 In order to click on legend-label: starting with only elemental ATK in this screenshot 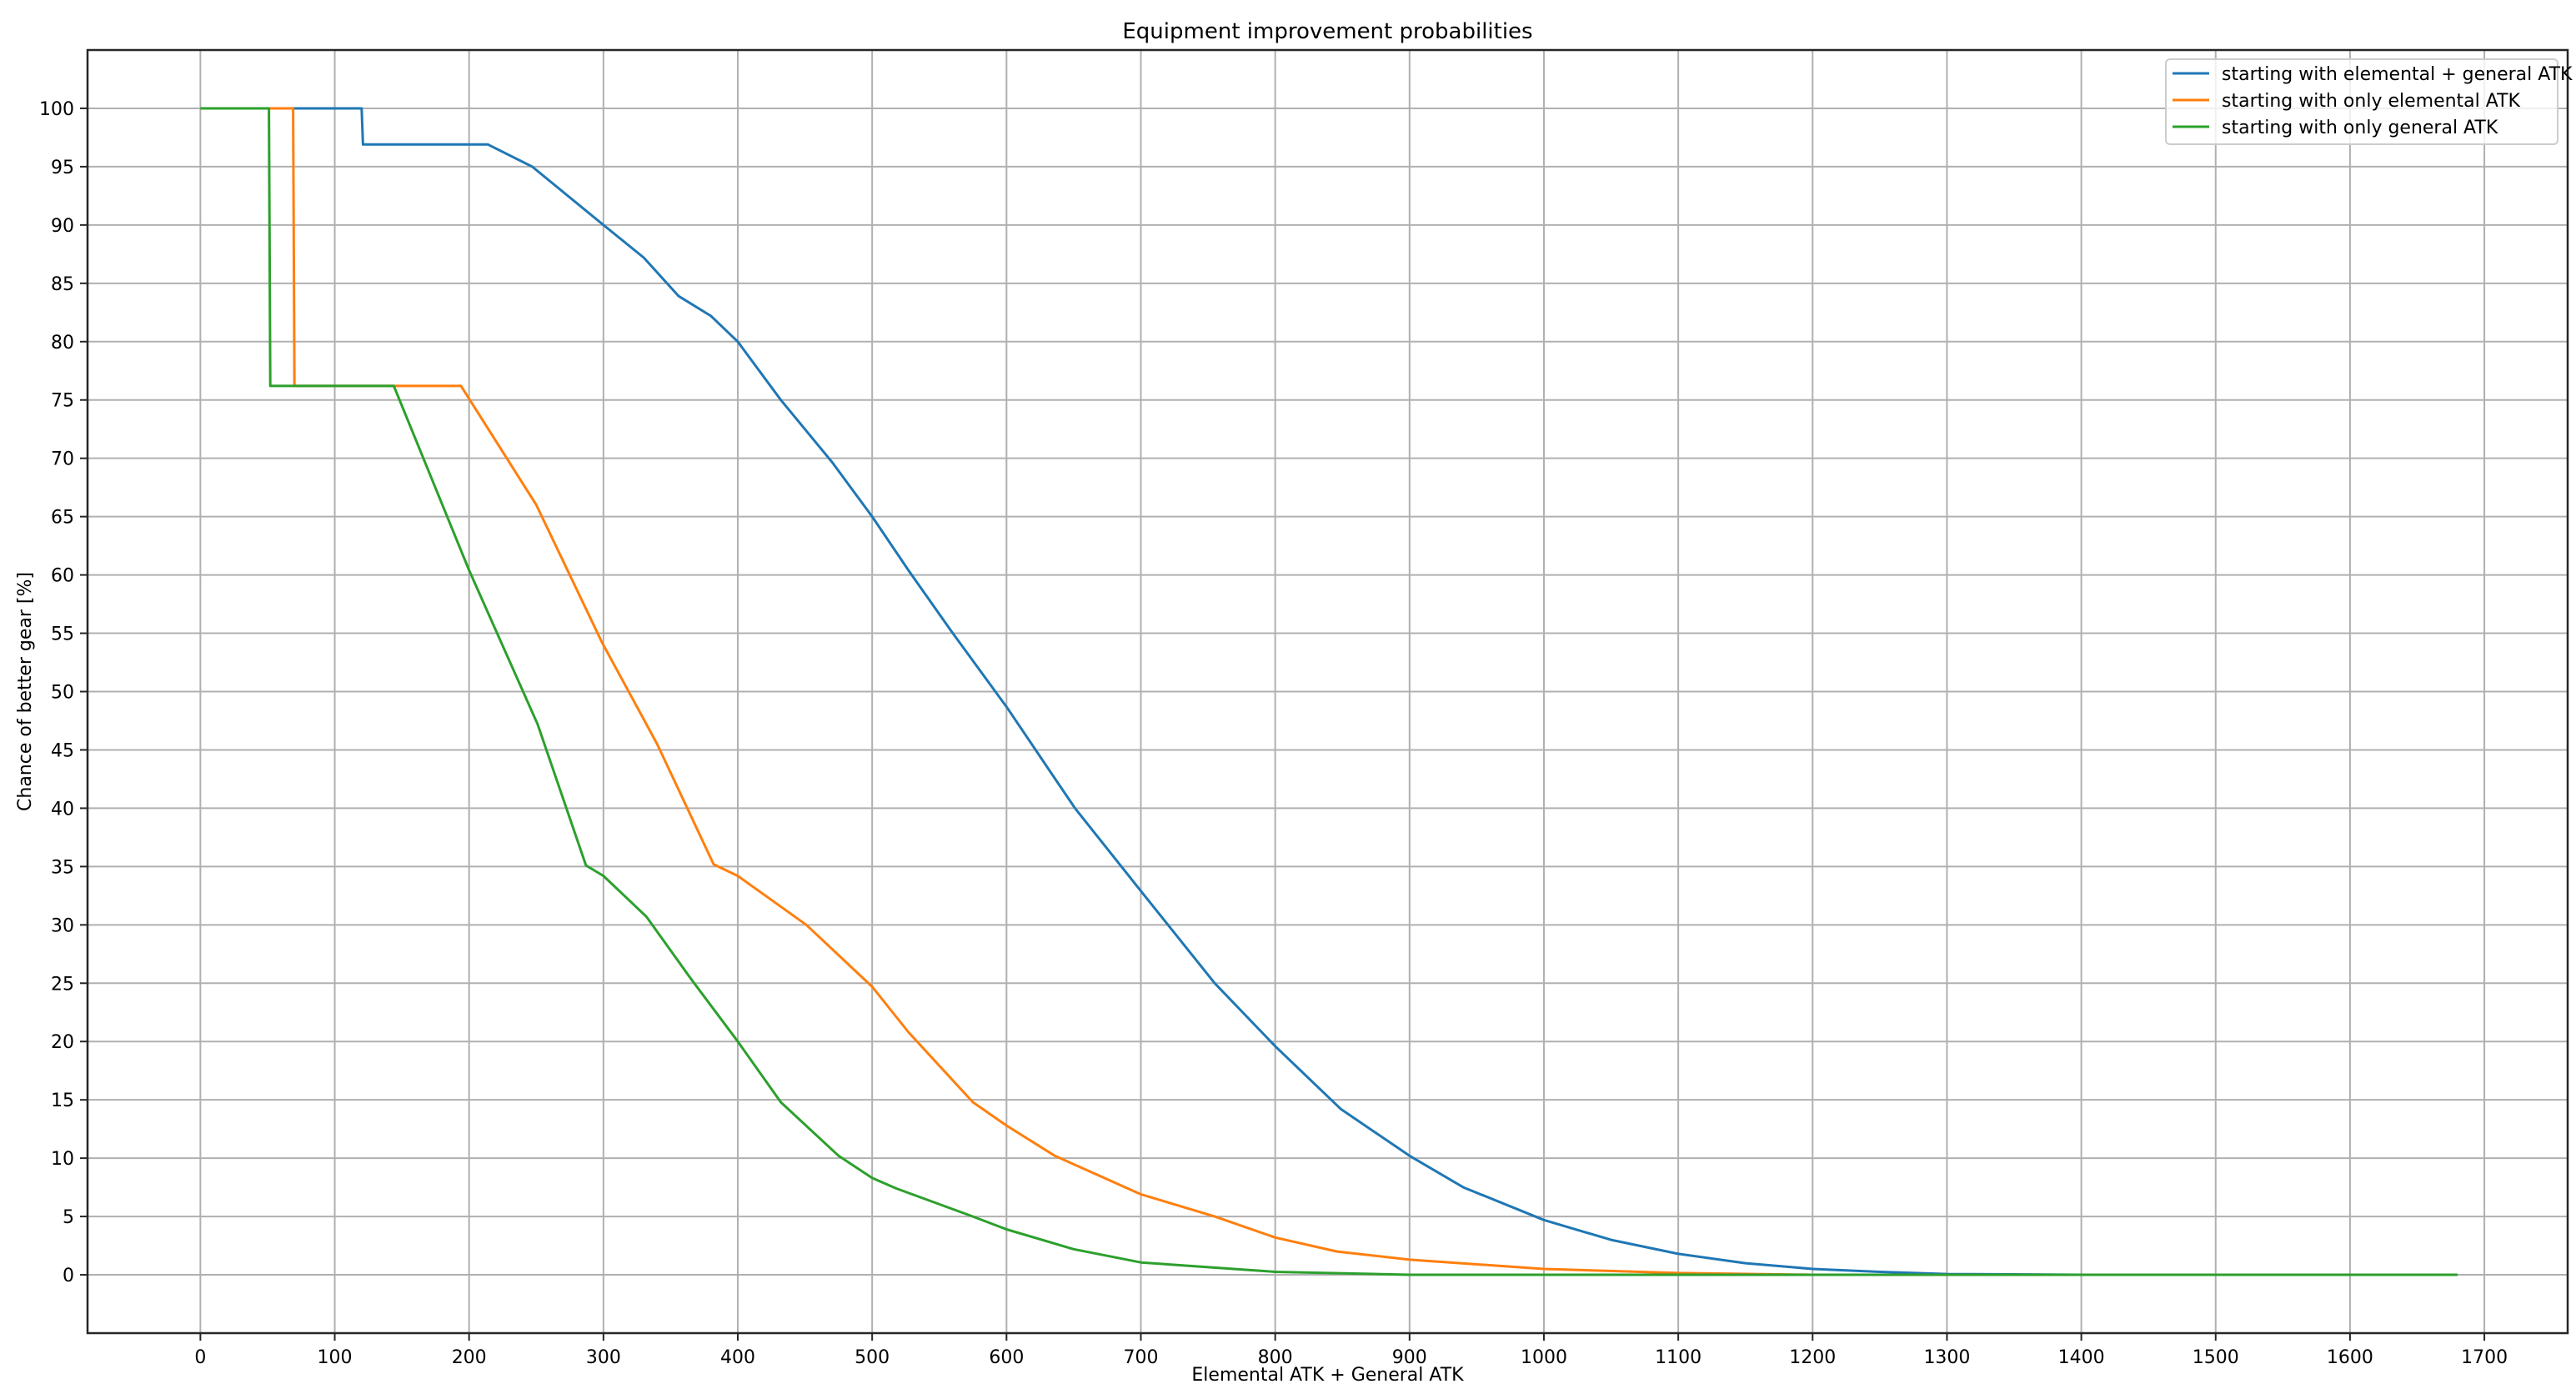, I will do `click(2371, 102)`.